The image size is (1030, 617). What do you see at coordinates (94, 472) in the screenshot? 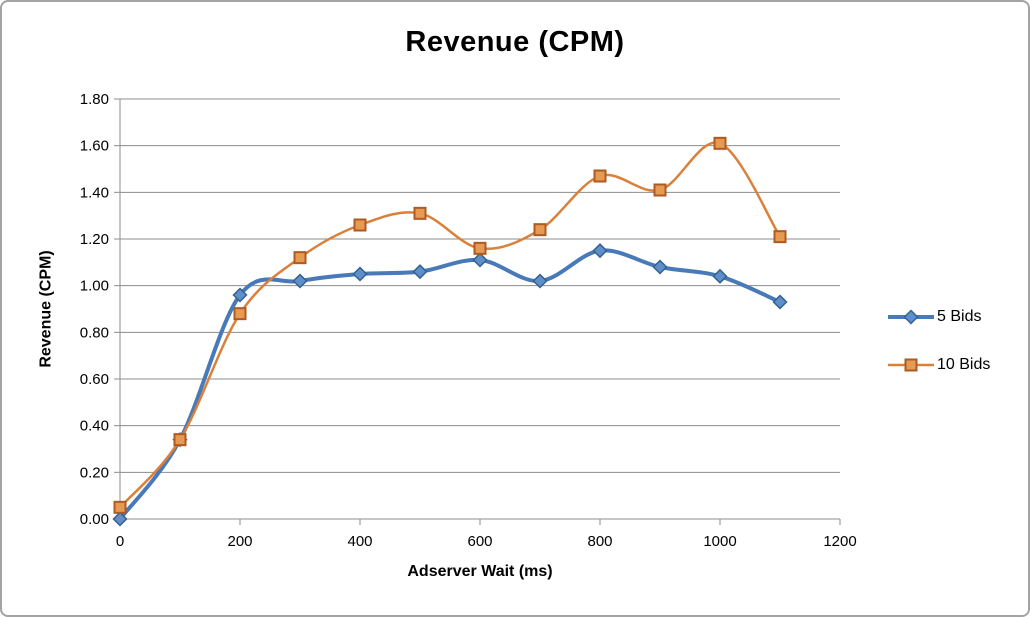
I see `y-tick-label: 0.20` at bounding box center [94, 472].